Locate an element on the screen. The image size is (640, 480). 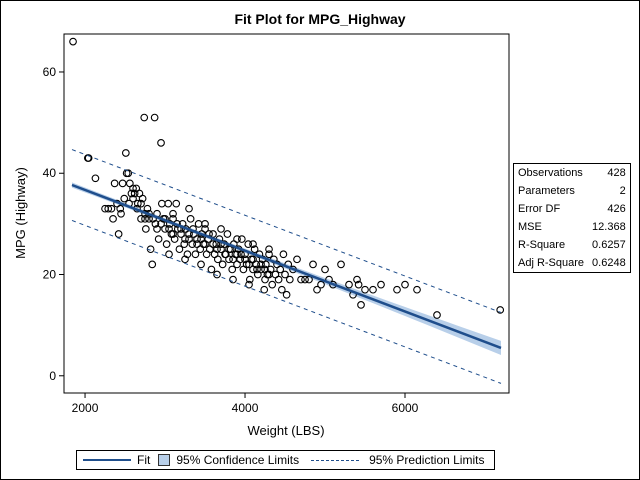
legend-item-prediction: 95% Prediction Limits is located at coordinates (394, 460).